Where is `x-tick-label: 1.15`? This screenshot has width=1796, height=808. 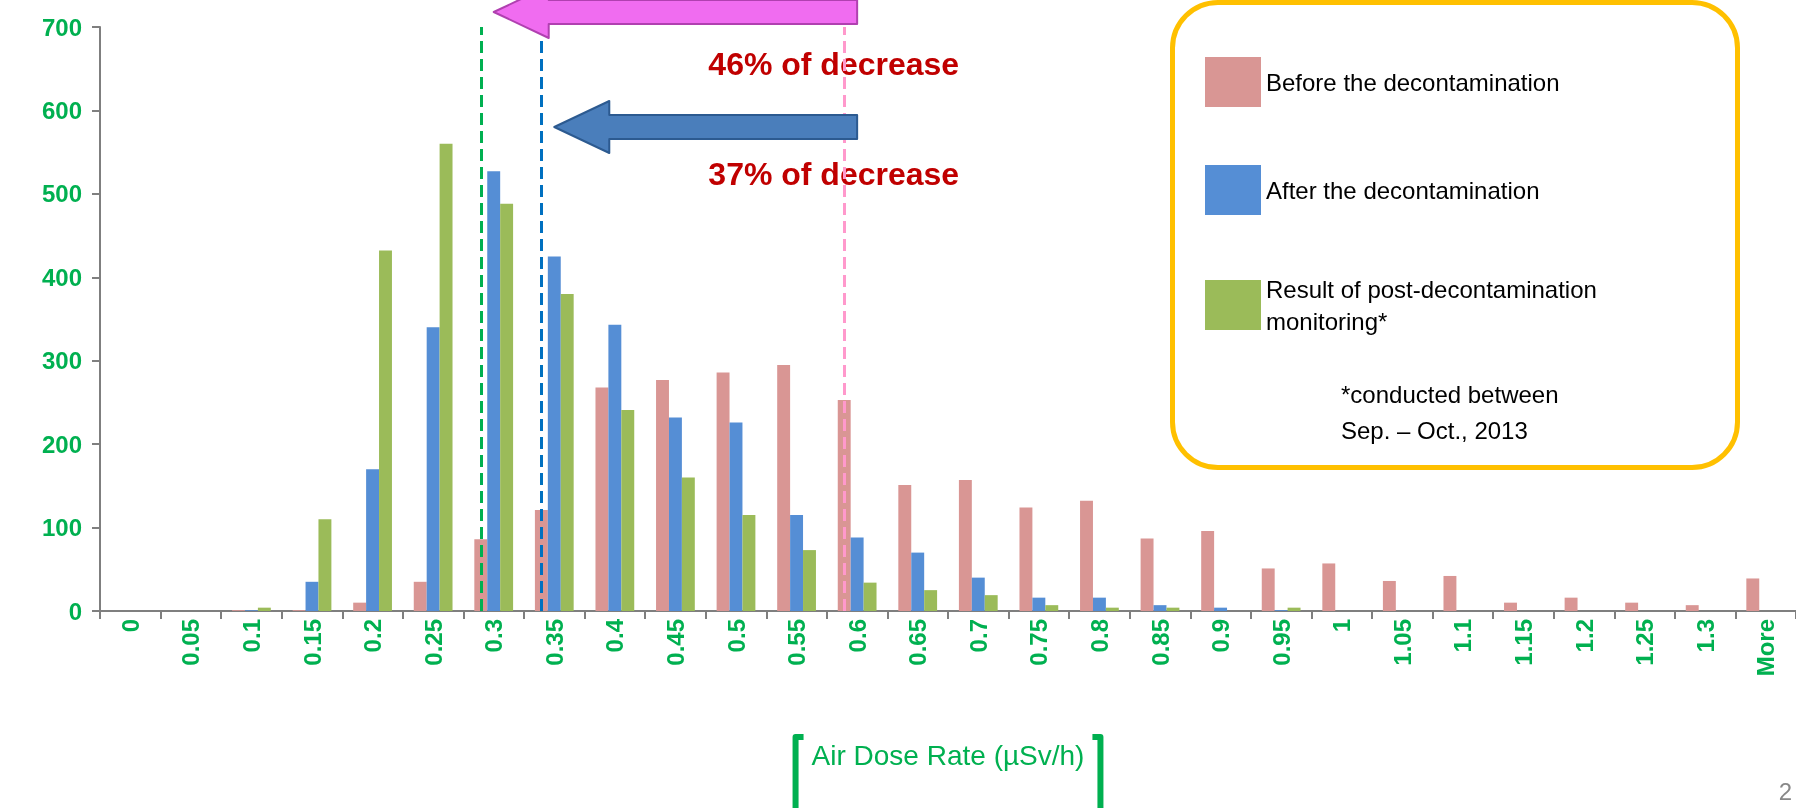 x-tick-label: 1.15 is located at coordinates (1523, 642).